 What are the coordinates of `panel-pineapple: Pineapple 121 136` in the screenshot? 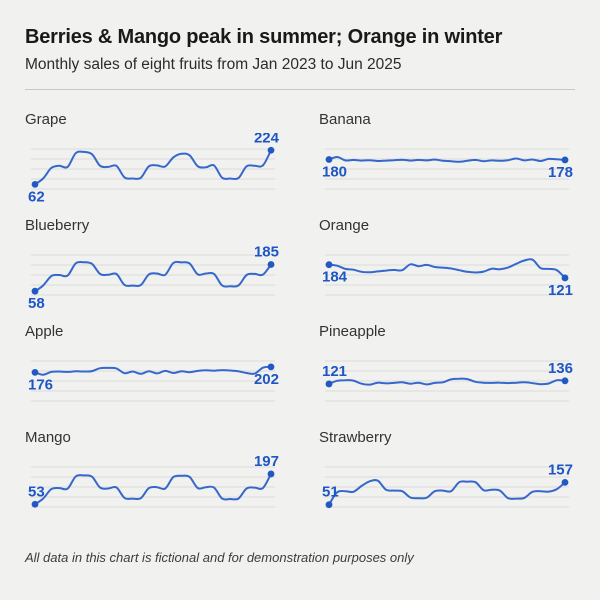 It's located at (447, 371).